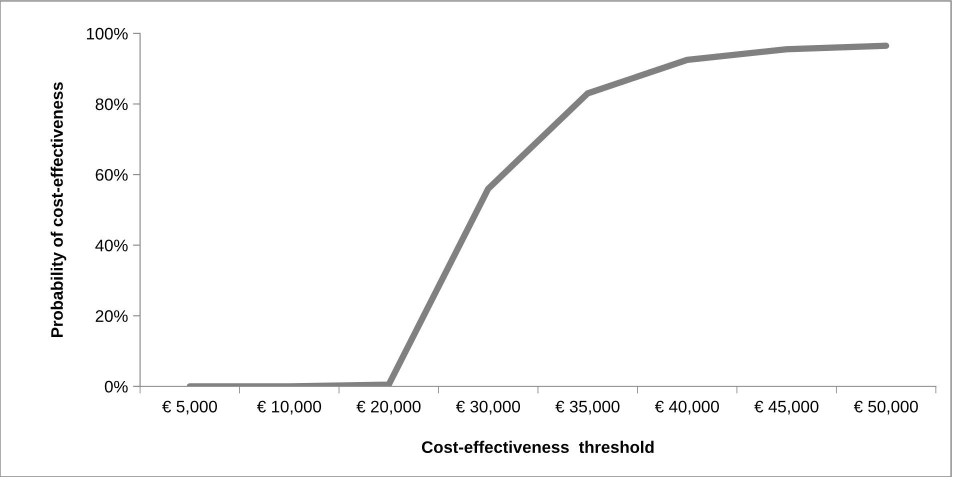 The image size is (953, 477). Describe the element at coordinates (58, 210) in the screenshot. I see `y-axis-title: Probability of cost-effectiveness` at that location.